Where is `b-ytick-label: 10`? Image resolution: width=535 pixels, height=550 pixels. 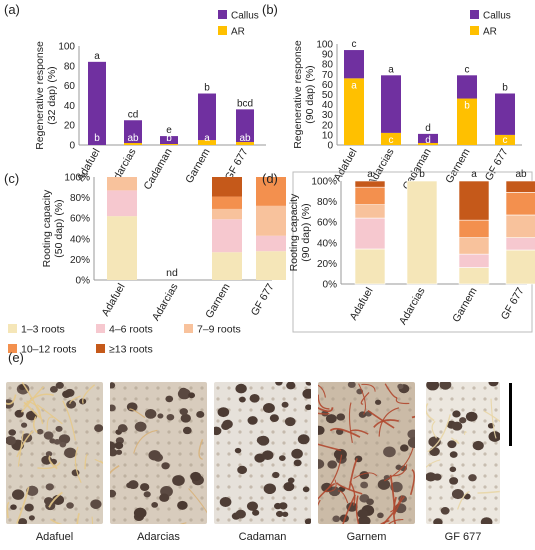
b-ytick-label: 10 is located at coordinates (328, 135).